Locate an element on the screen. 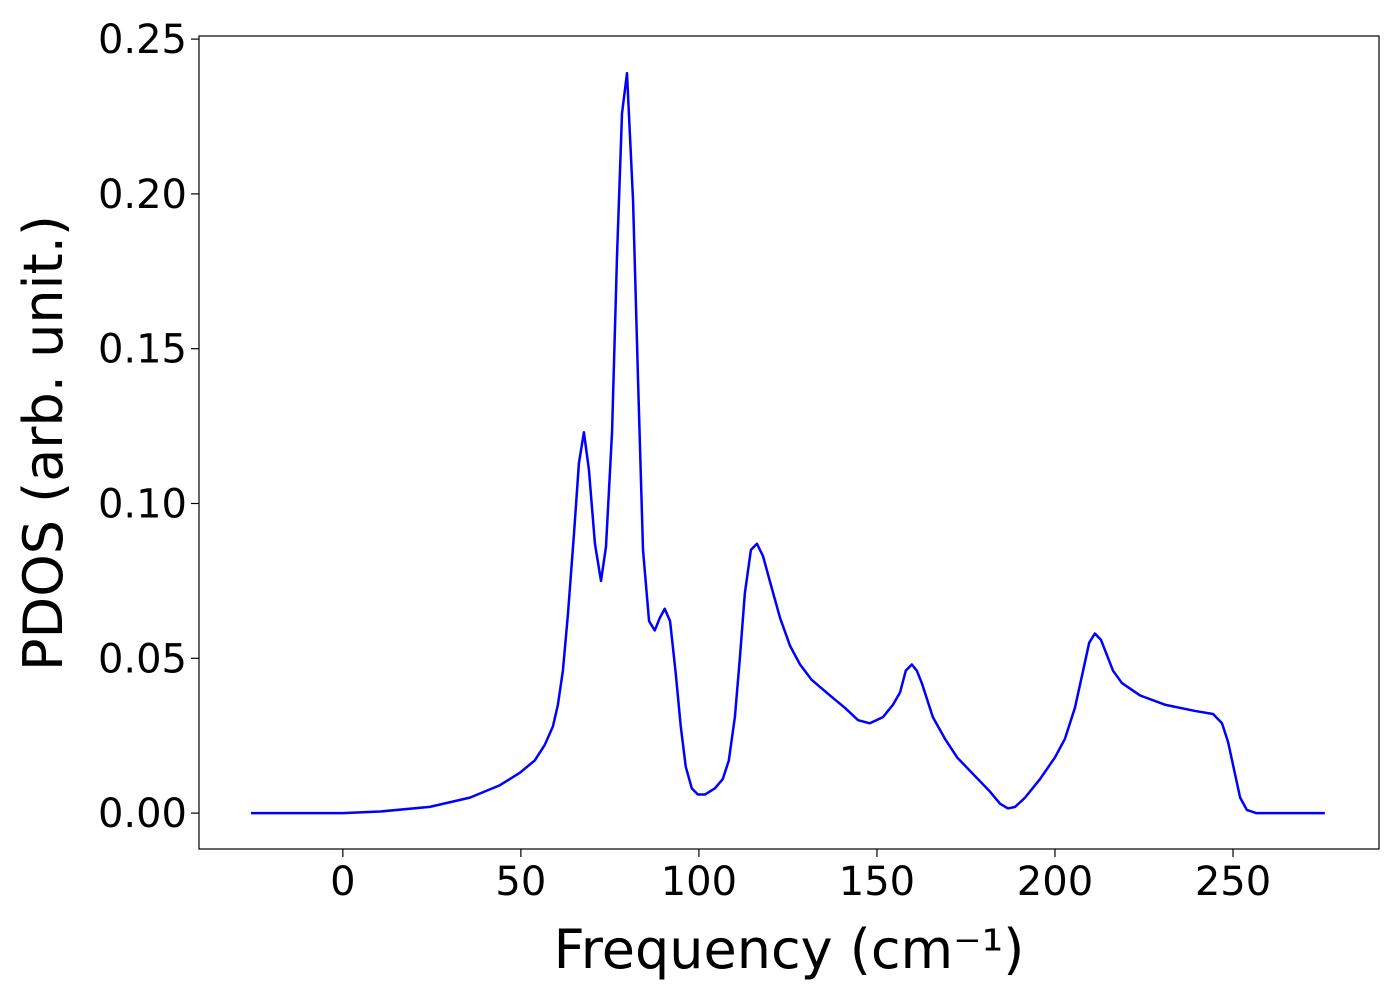 This screenshot has width=1400, height=1000. y-tick-label: 0.00 is located at coordinates (142, 814).